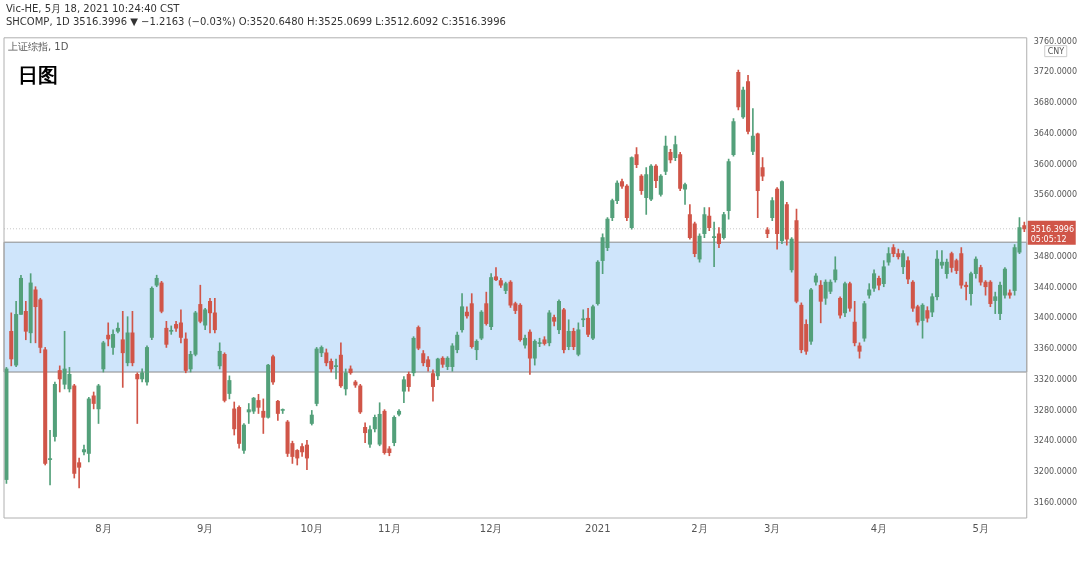 This screenshot has height=563, width=1080. What do you see at coordinates (491, 528) in the screenshot?
I see `x-tick-label: 12月` at bounding box center [491, 528].